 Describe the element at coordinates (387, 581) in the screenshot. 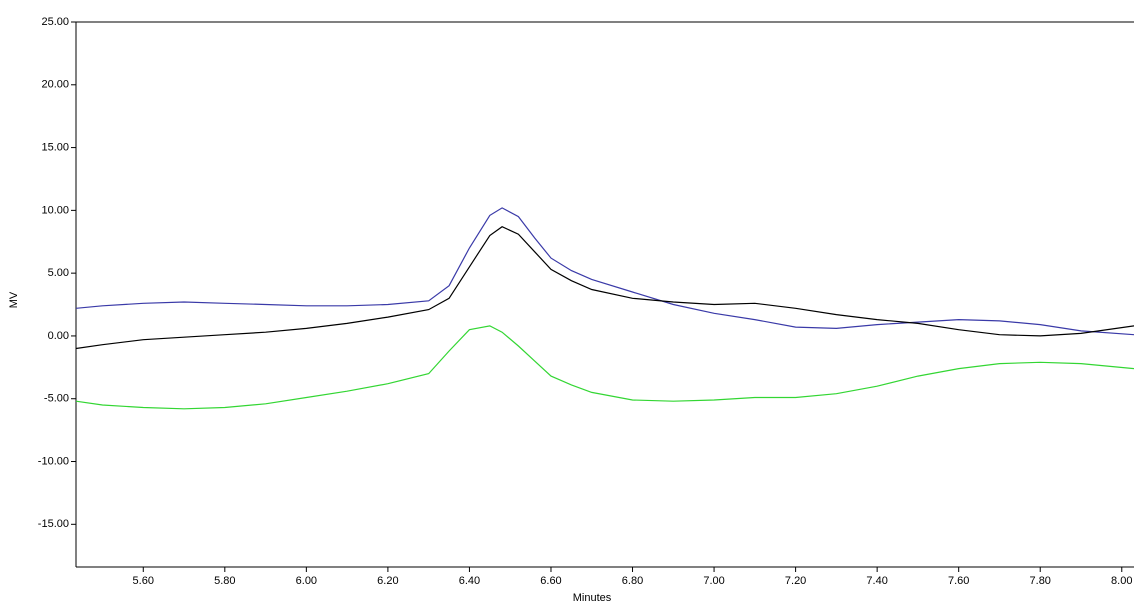

I see `x-tick-label: 6.20` at that location.